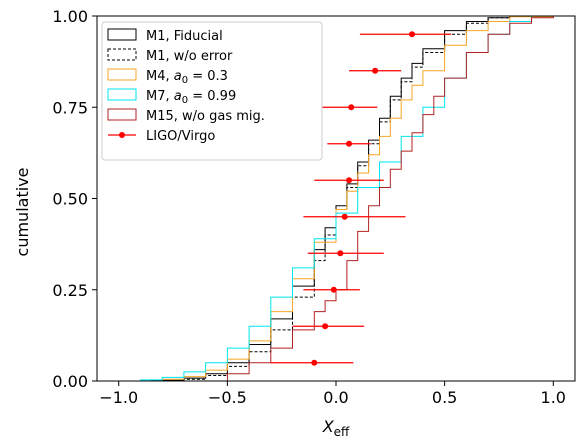 Image resolution: width=586 pixels, height=442 pixels. Describe the element at coordinates (189, 56) in the screenshot. I see `legend-label-1: M1, w/o error` at that location.